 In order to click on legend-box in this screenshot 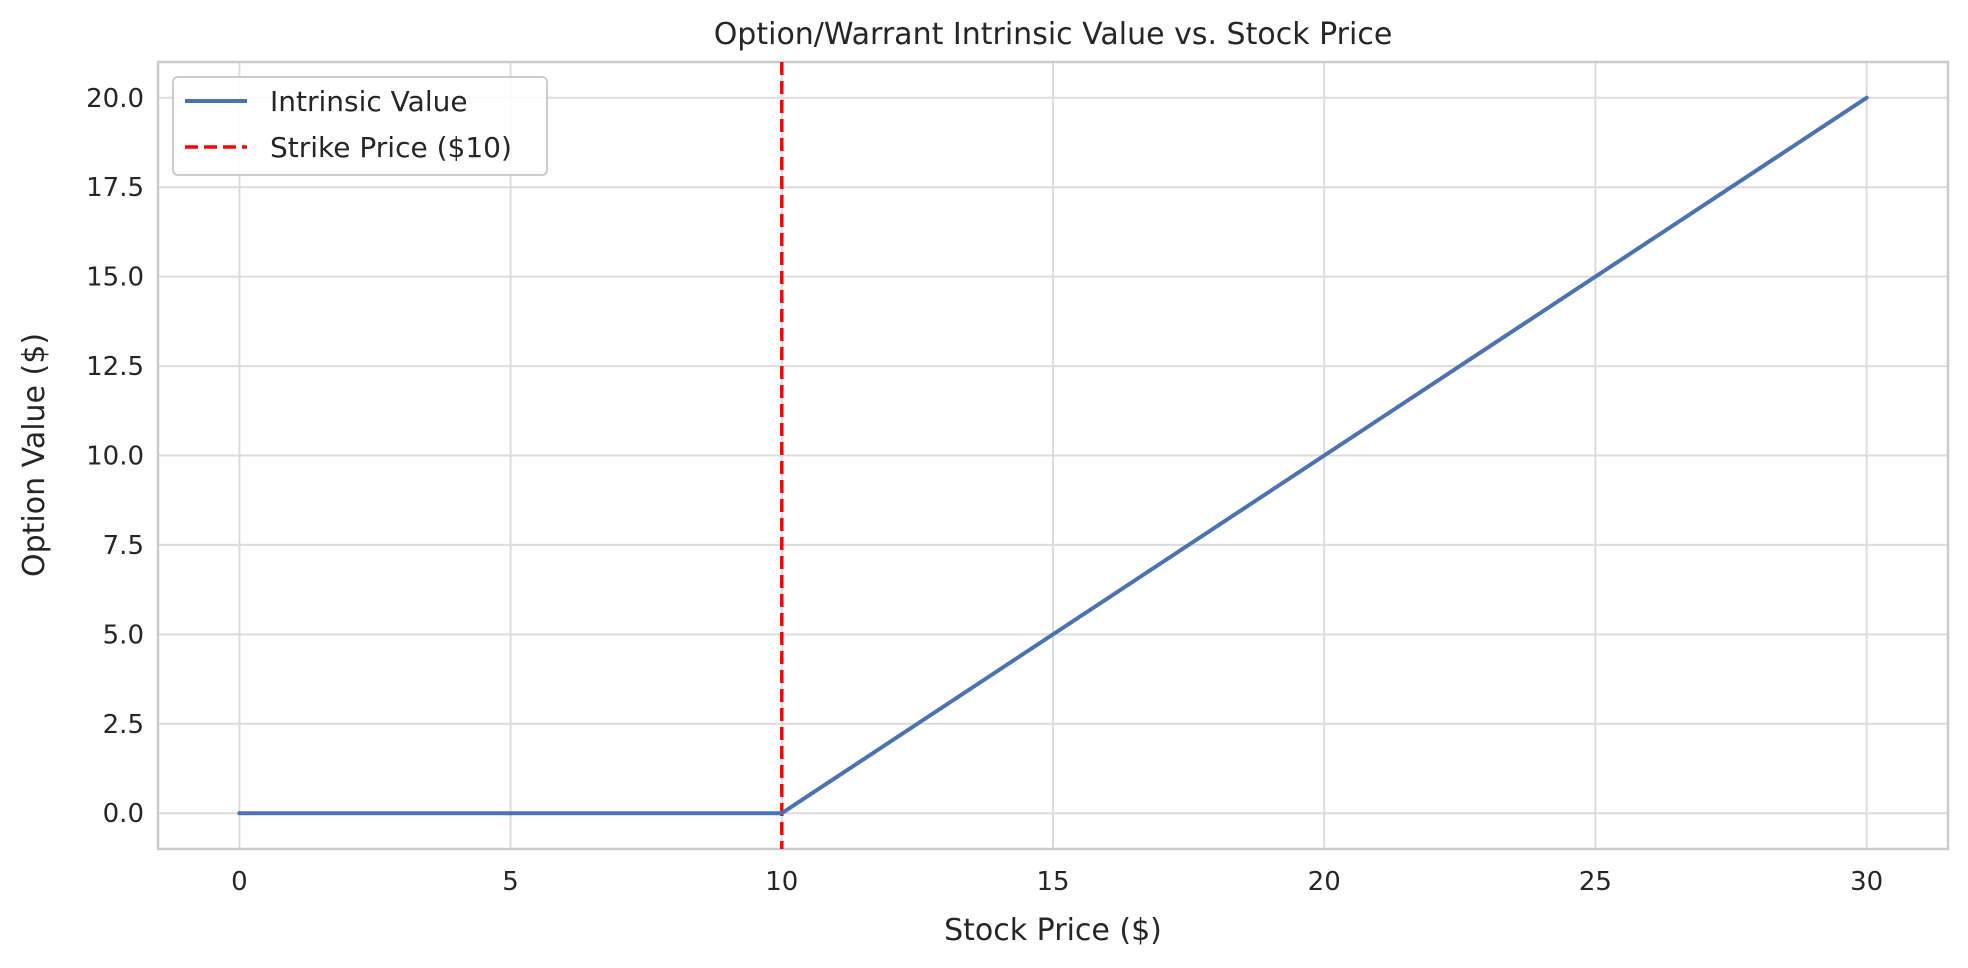, I will do `click(360, 126)`.